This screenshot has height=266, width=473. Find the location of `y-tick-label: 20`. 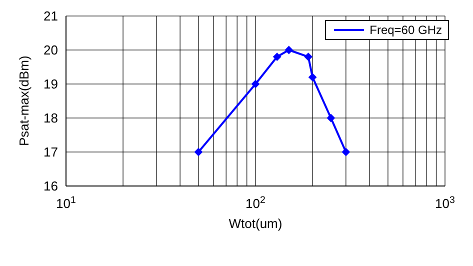

y-tick-label: 20 is located at coordinates (51, 50).